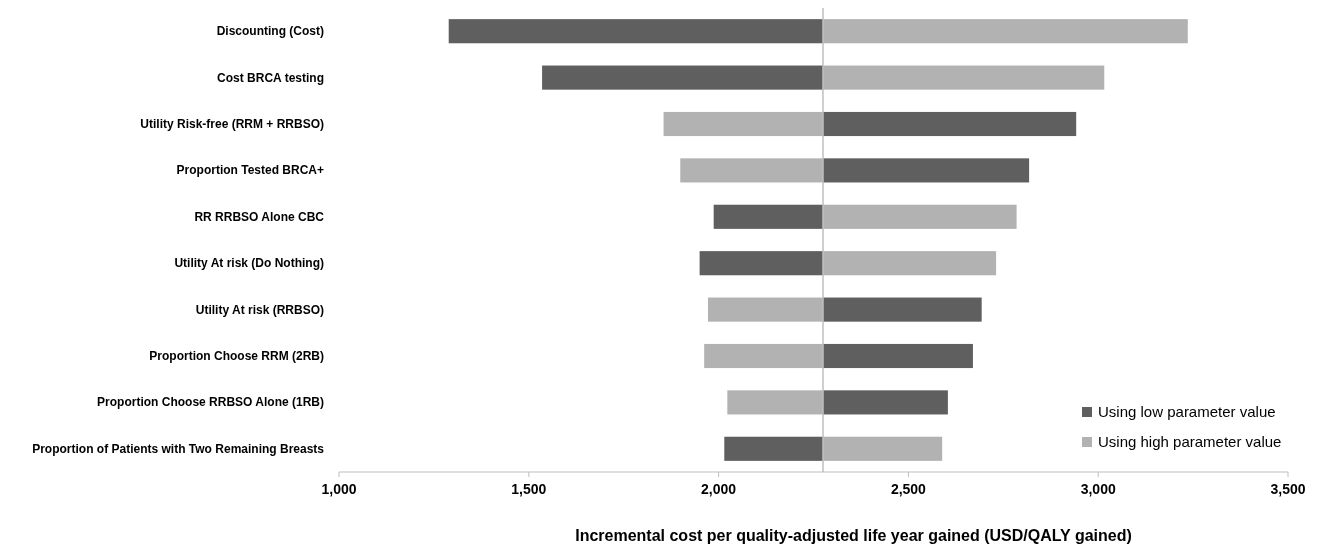  Describe the element at coordinates (259, 309) in the screenshot. I see `y-tick-label: Utility At risk (RRBSO)` at that location.